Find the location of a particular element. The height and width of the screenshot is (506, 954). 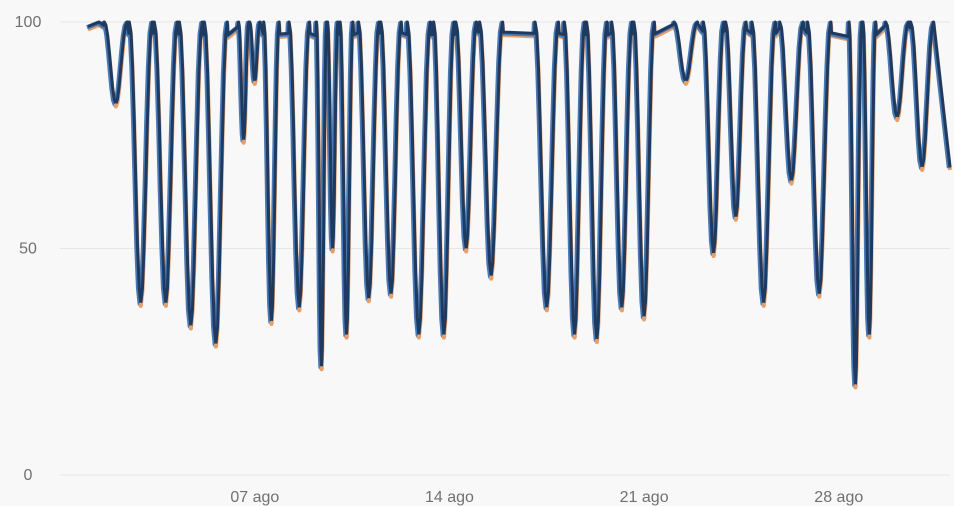

y-tick-label: 100 is located at coordinates (28, 22).